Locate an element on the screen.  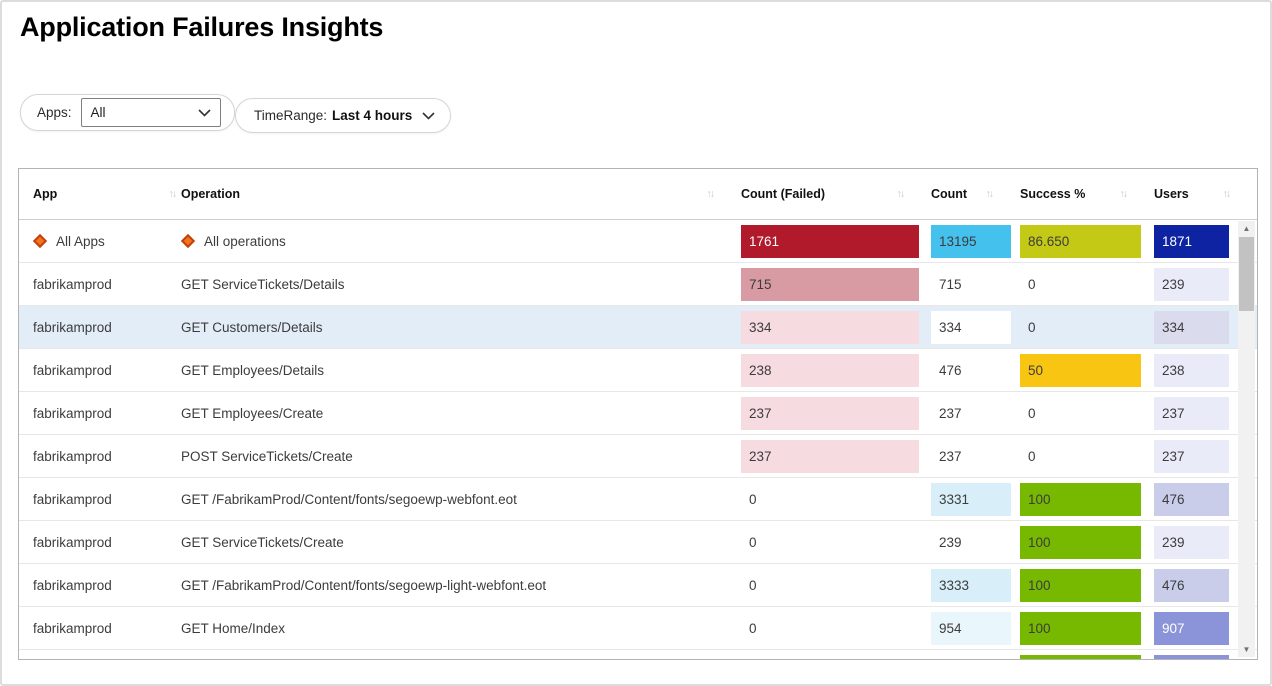
count-value-bar: 13195 is located at coordinates (971, 241).